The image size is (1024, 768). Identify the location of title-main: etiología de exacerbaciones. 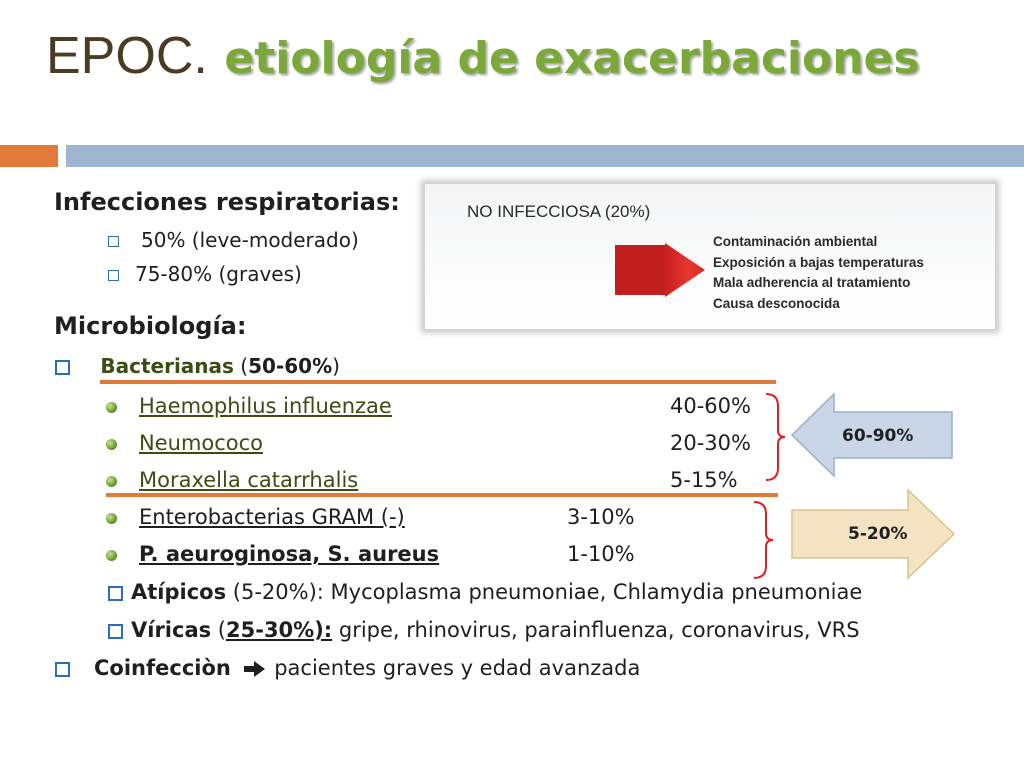
(572, 58).